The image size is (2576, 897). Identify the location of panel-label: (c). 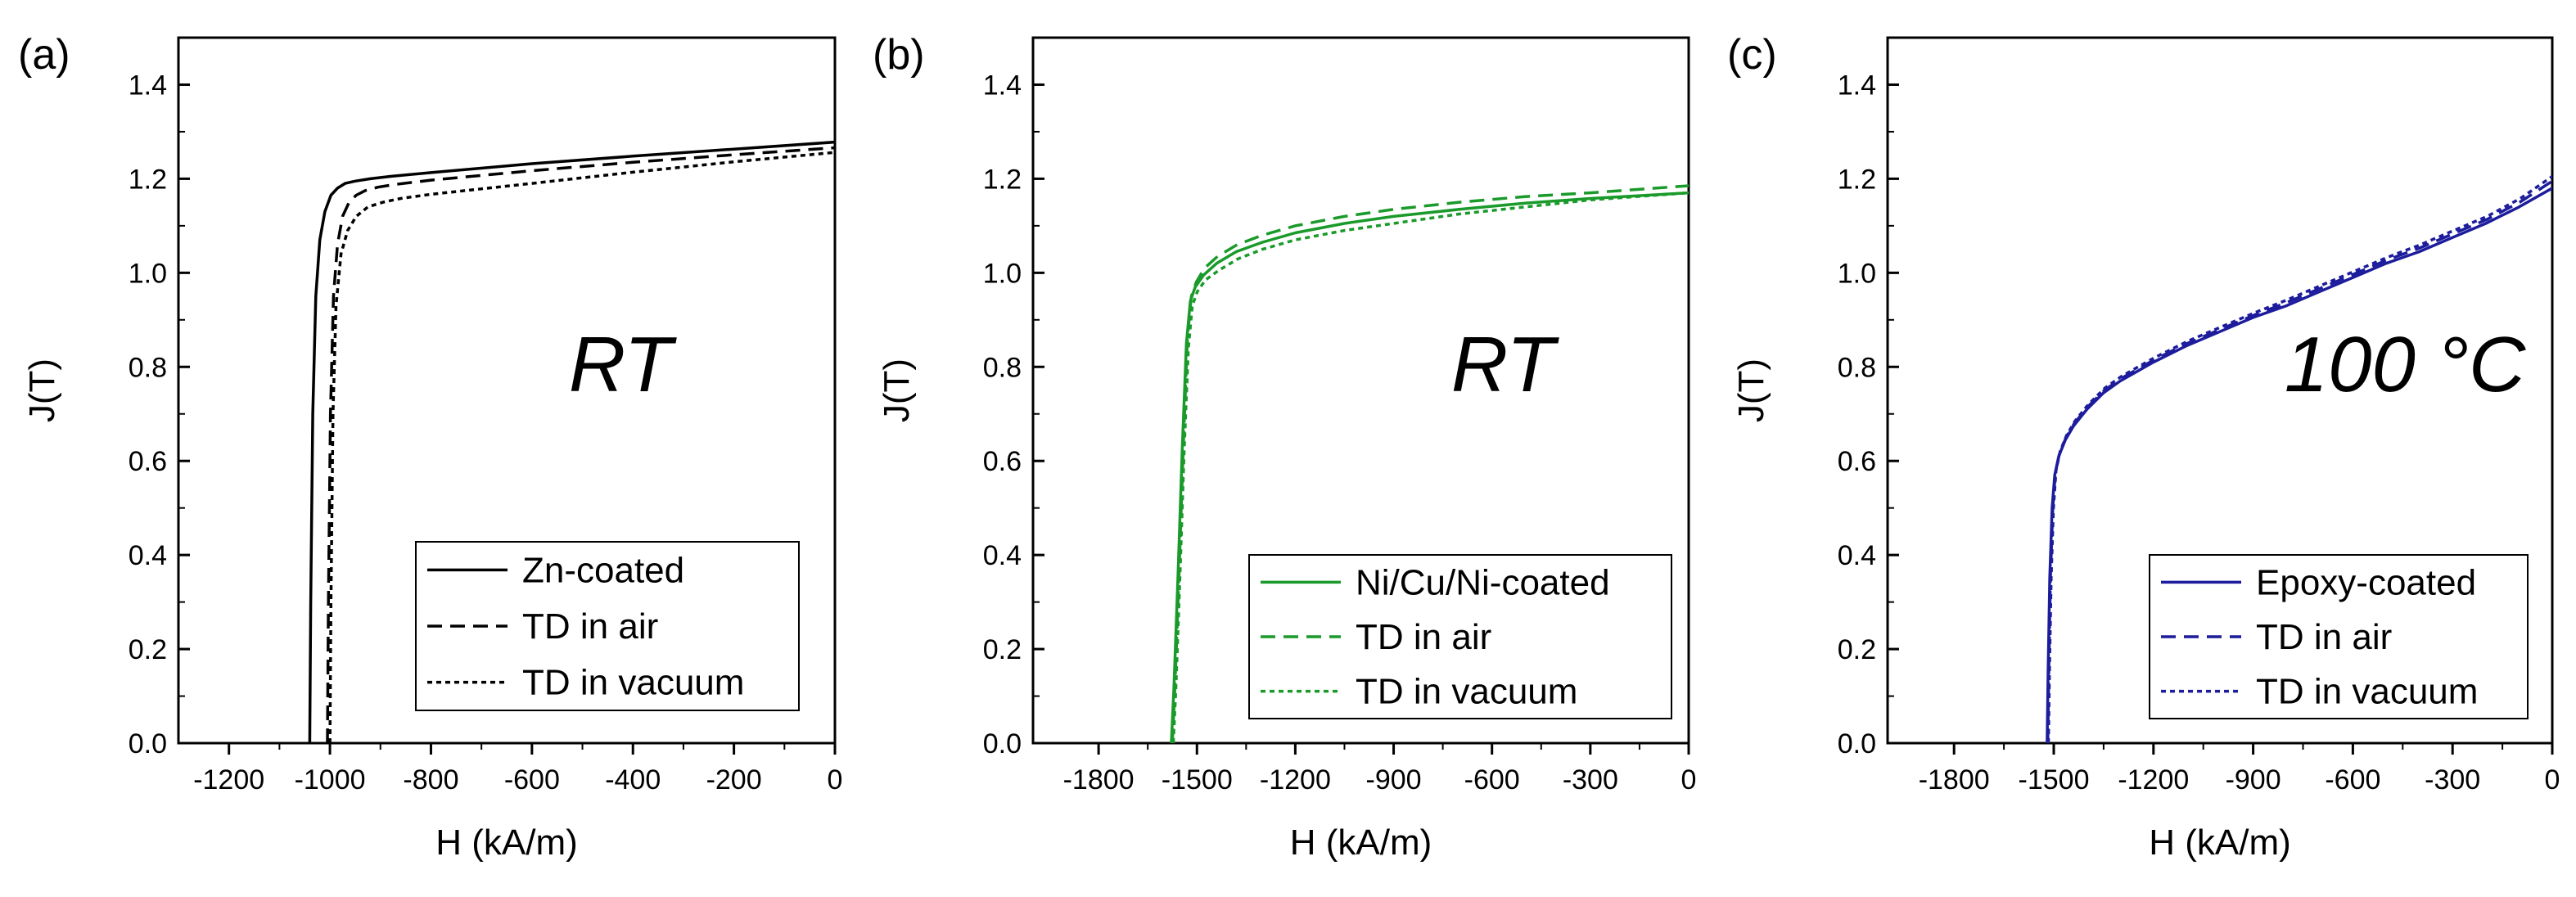
(1752, 55).